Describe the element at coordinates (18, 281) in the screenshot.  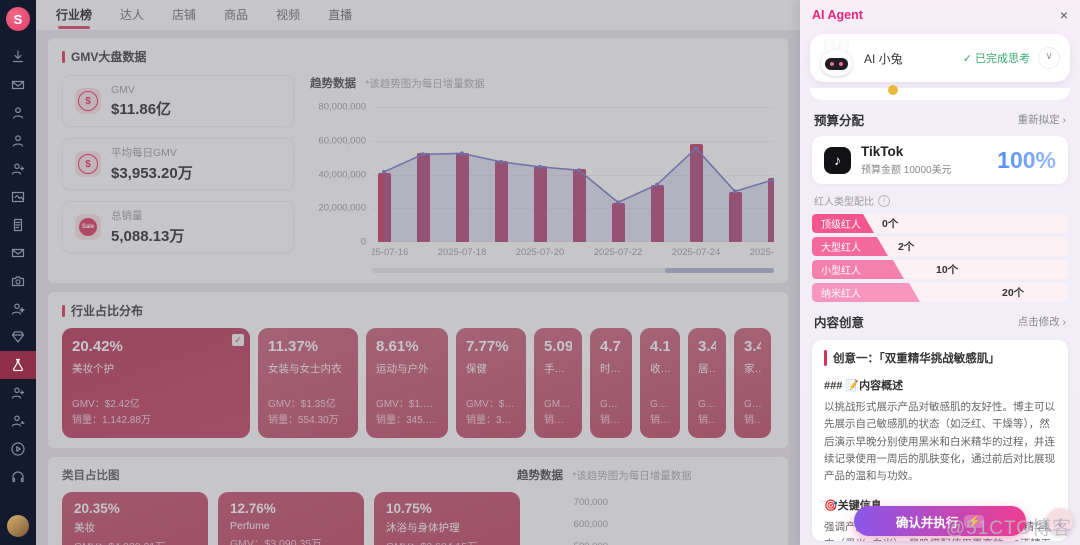
I see `sidebar-item-camera` at that location.